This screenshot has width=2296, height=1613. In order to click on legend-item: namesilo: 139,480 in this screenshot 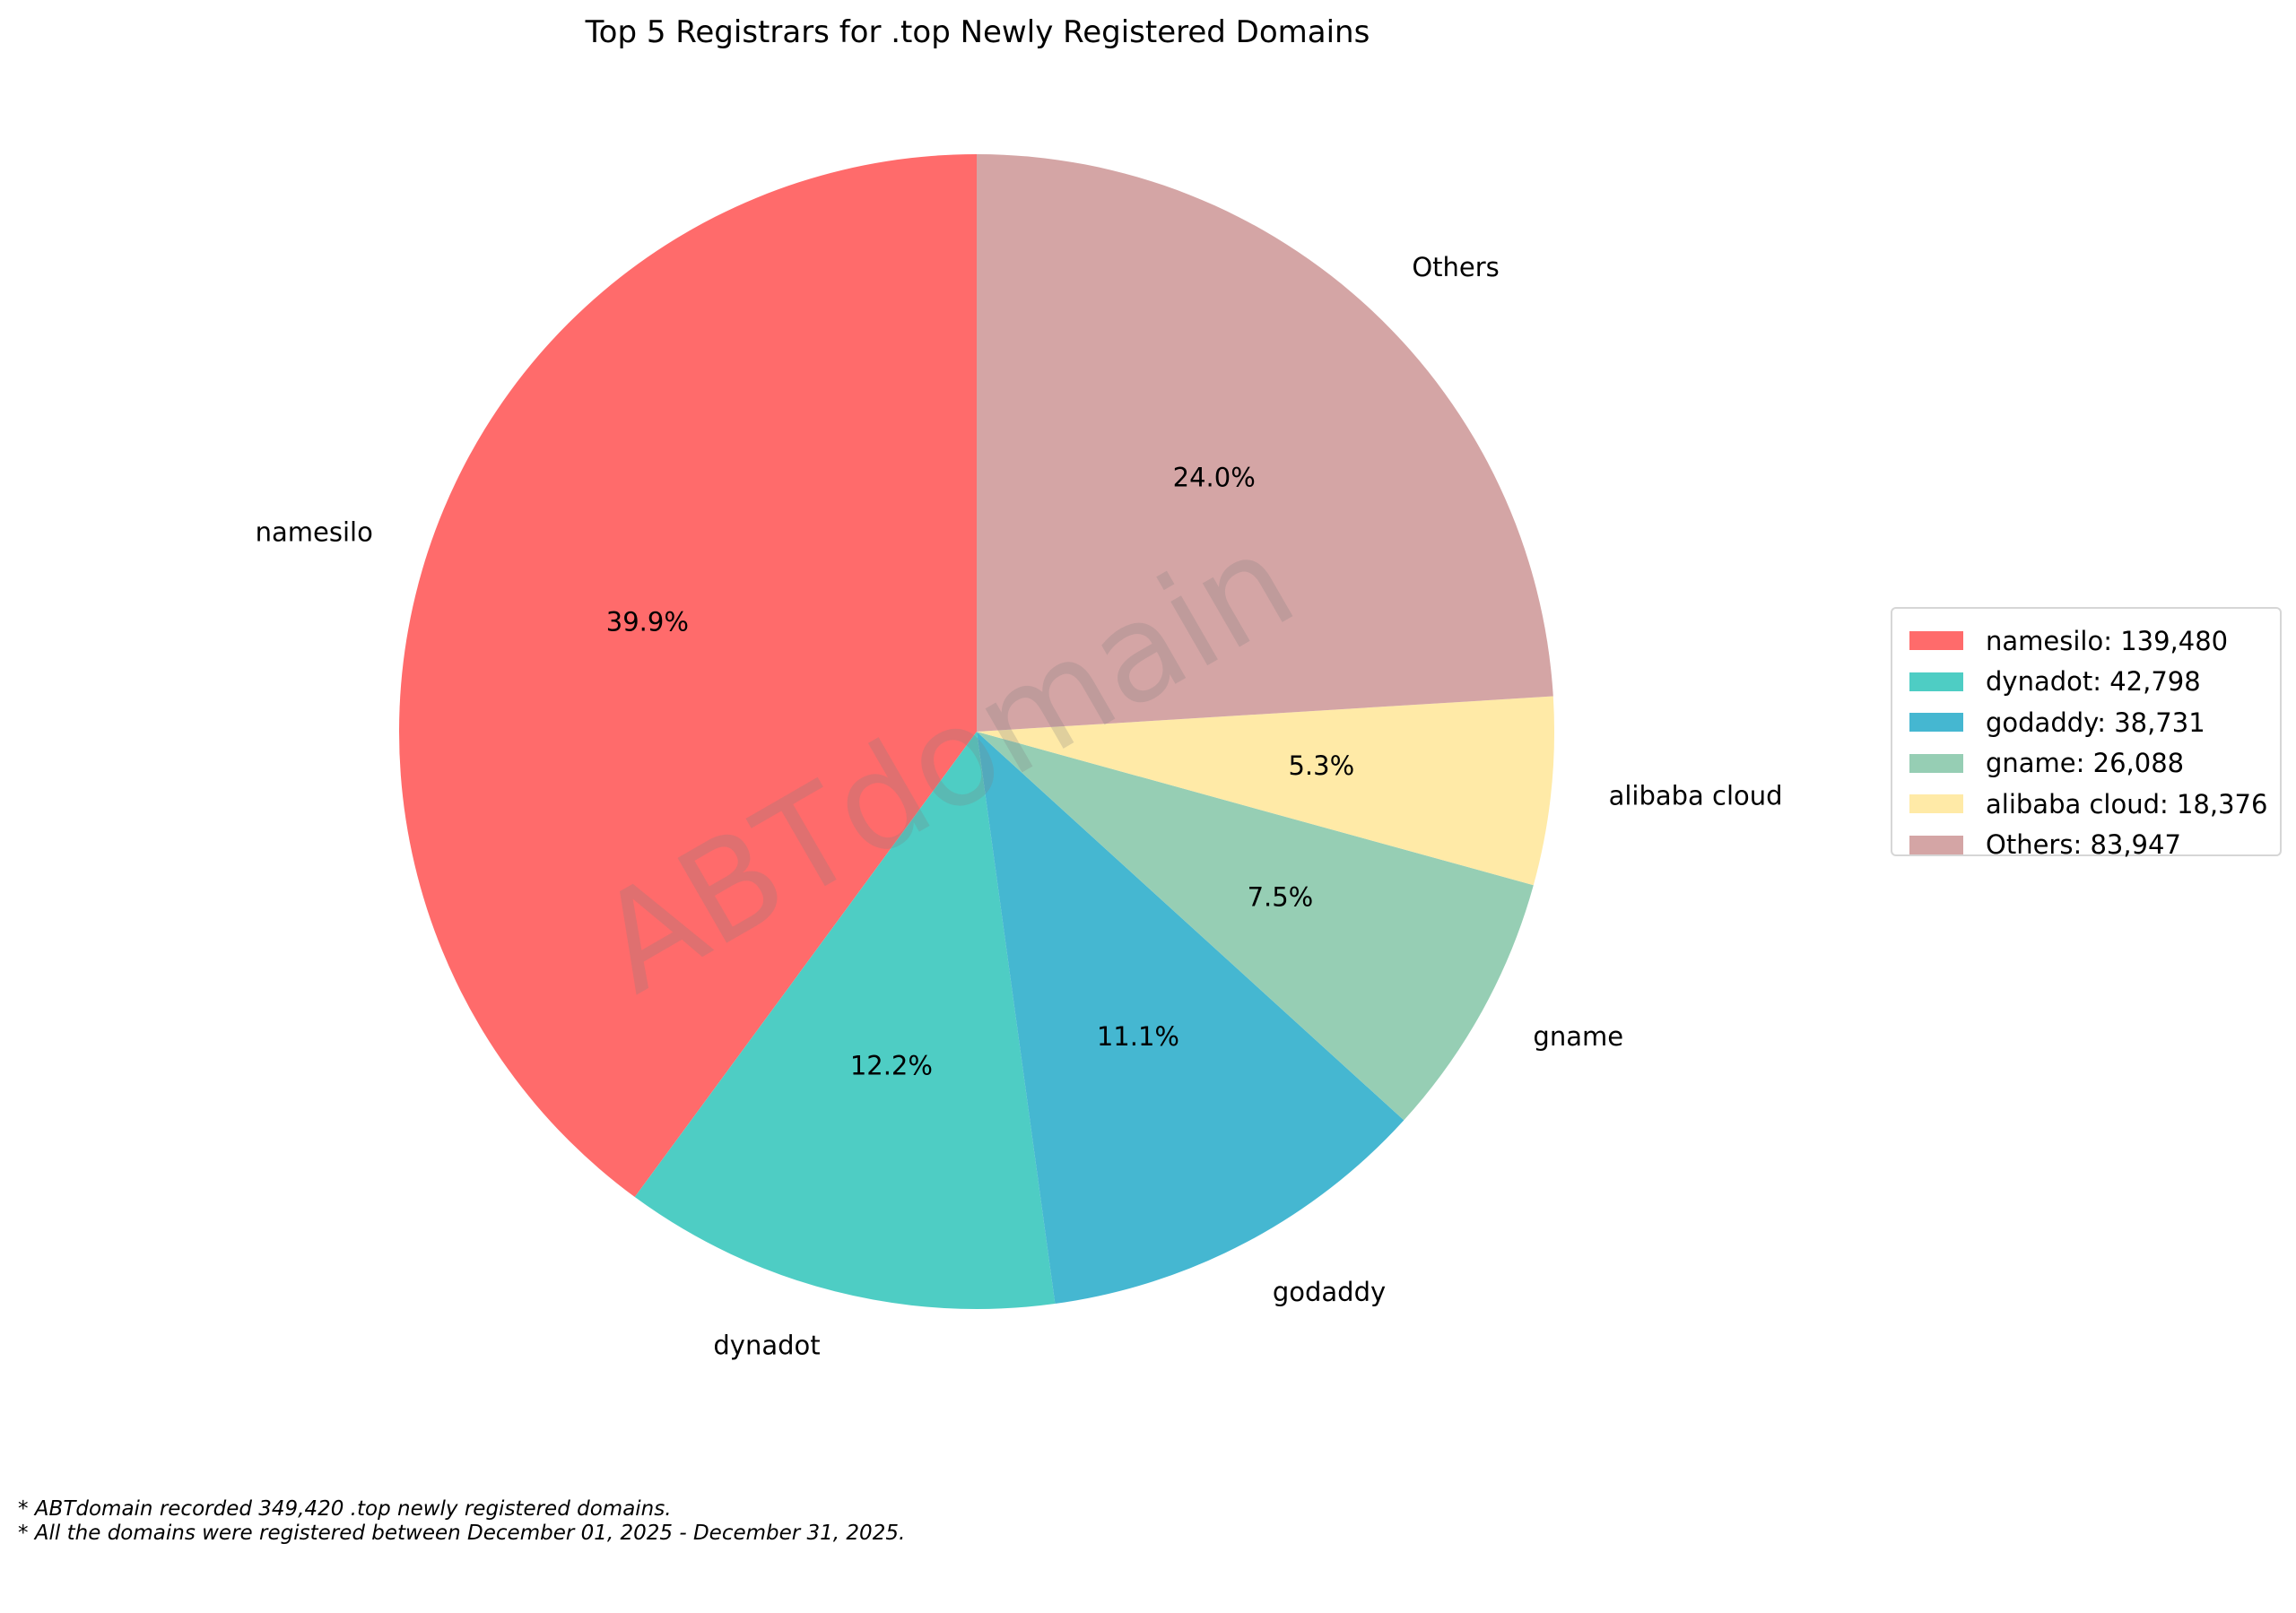, I will do `click(2090, 641)`.